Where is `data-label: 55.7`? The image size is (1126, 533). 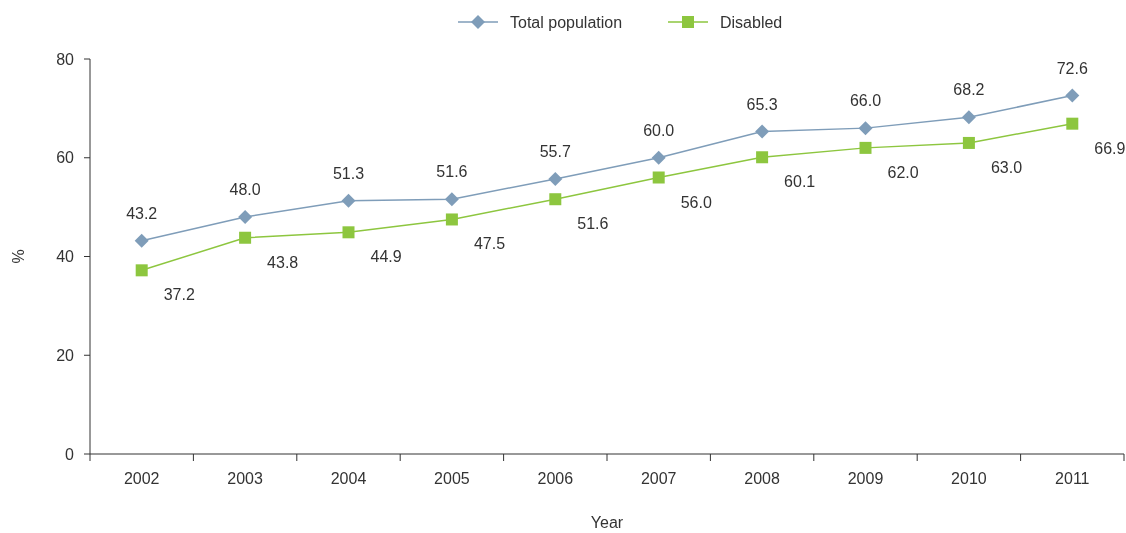 data-label: 55.7 is located at coordinates (555, 151).